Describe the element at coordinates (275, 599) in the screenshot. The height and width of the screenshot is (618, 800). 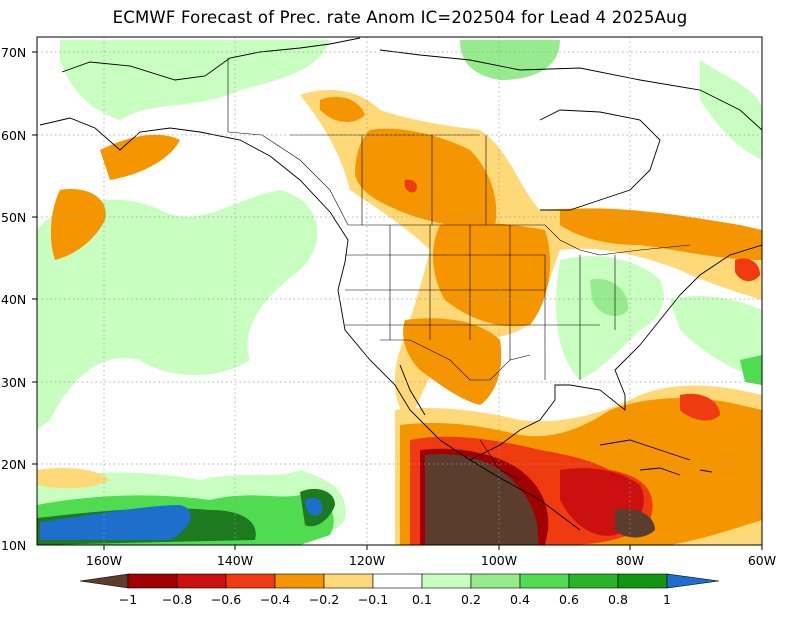
I see `colorbar-label: −0.4` at that location.